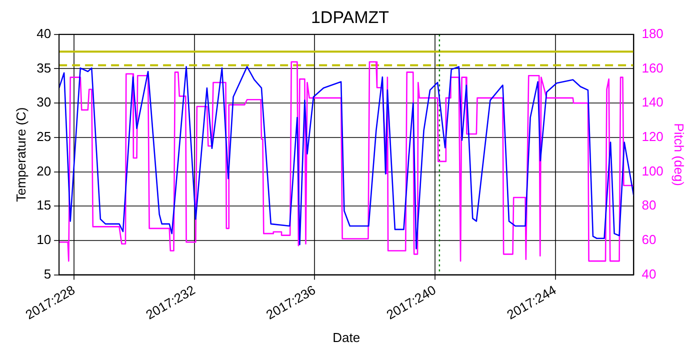  Describe the element at coordinates (20, 154) in the screenshot. I see `y-axis-title: Temperature (C)` at that location.